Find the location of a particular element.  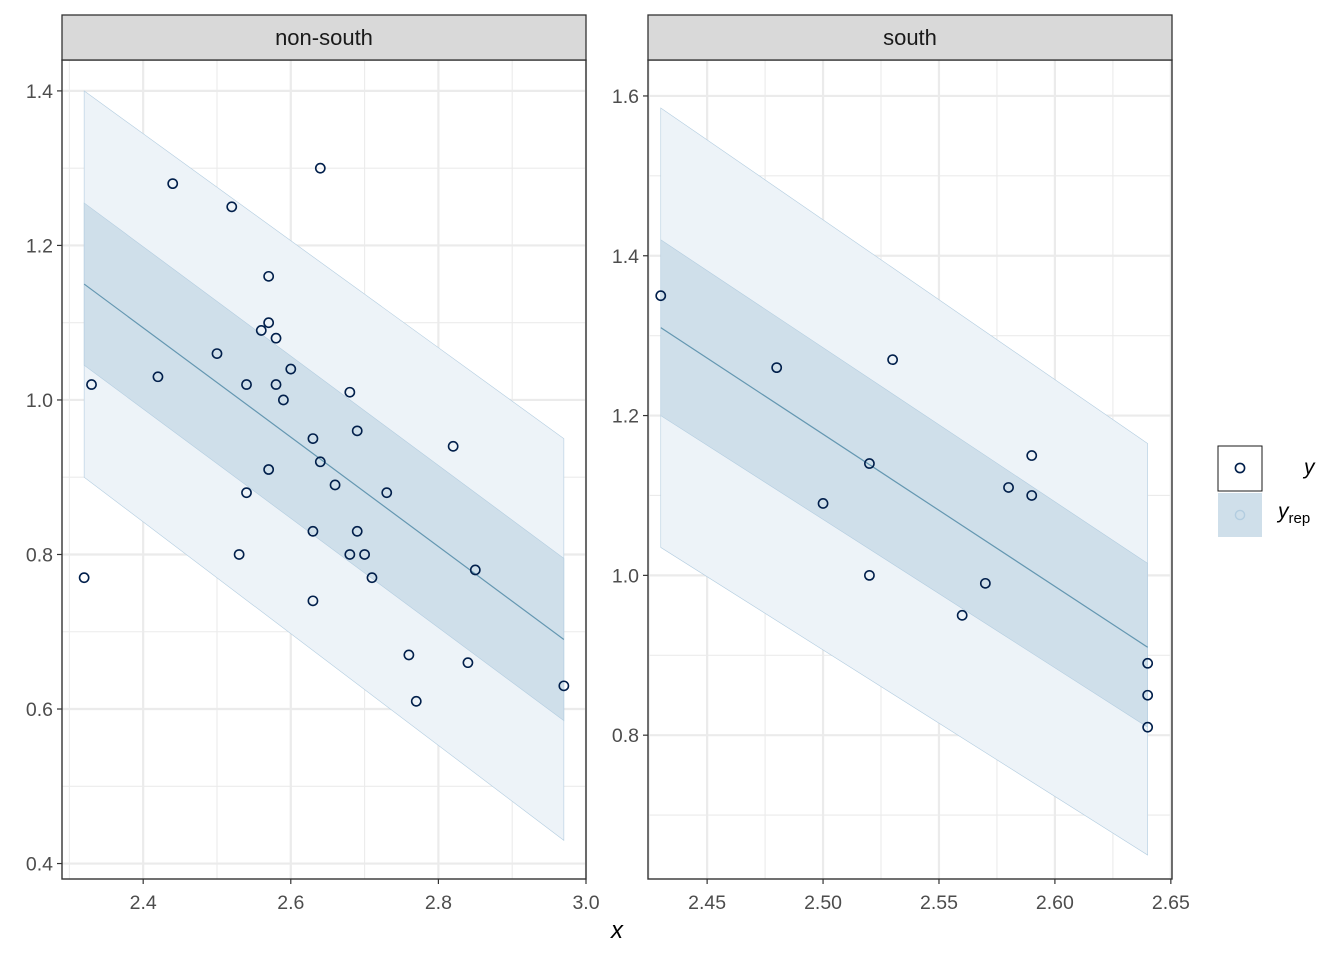

x-tick-label: 2.60 is located at coordinates (1055, 903).